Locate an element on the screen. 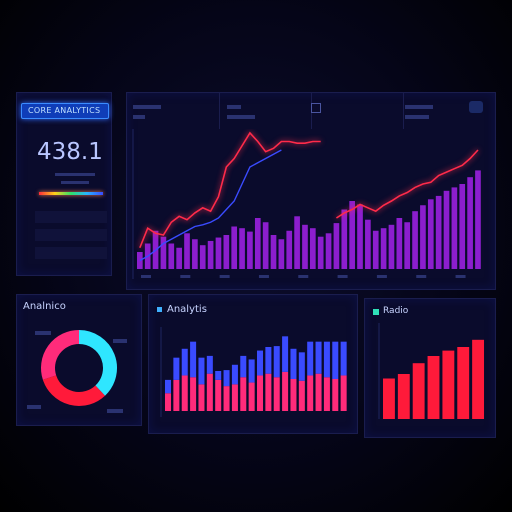  donut-panel-title: Analnico is located at coordinates (44, 306).